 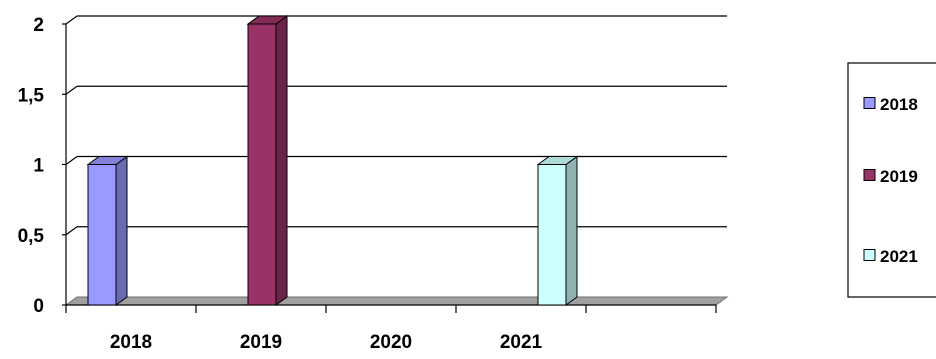 I want to click on legend-box, so click(x=891, y=180).